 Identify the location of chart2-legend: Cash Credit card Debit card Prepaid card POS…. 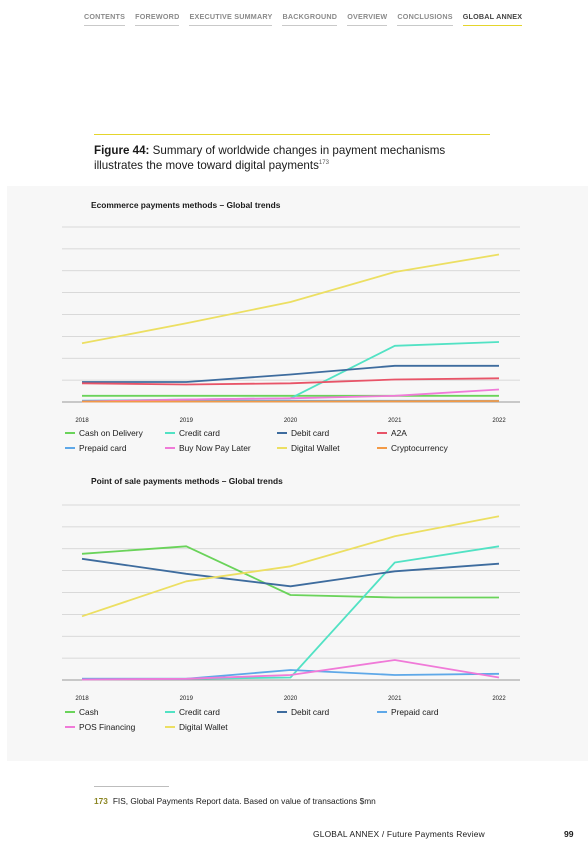
(295, 719).